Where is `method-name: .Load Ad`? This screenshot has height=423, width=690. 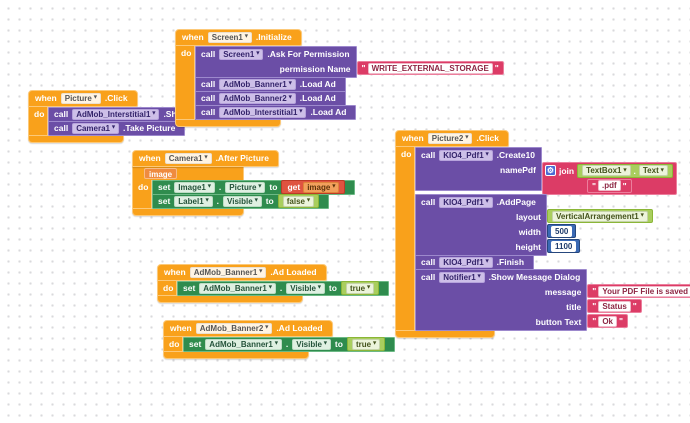
method-name: .Load Ad is located at coordinates (328, 112).